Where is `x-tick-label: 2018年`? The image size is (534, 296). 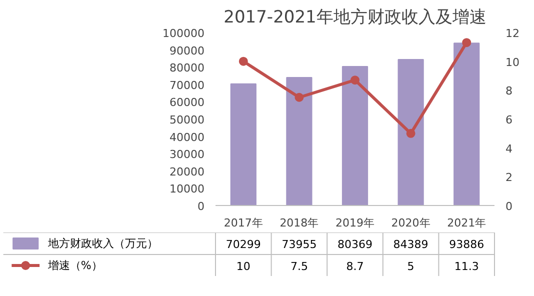
x-tick-label: 2018年 is located at coordinates (299, 223).